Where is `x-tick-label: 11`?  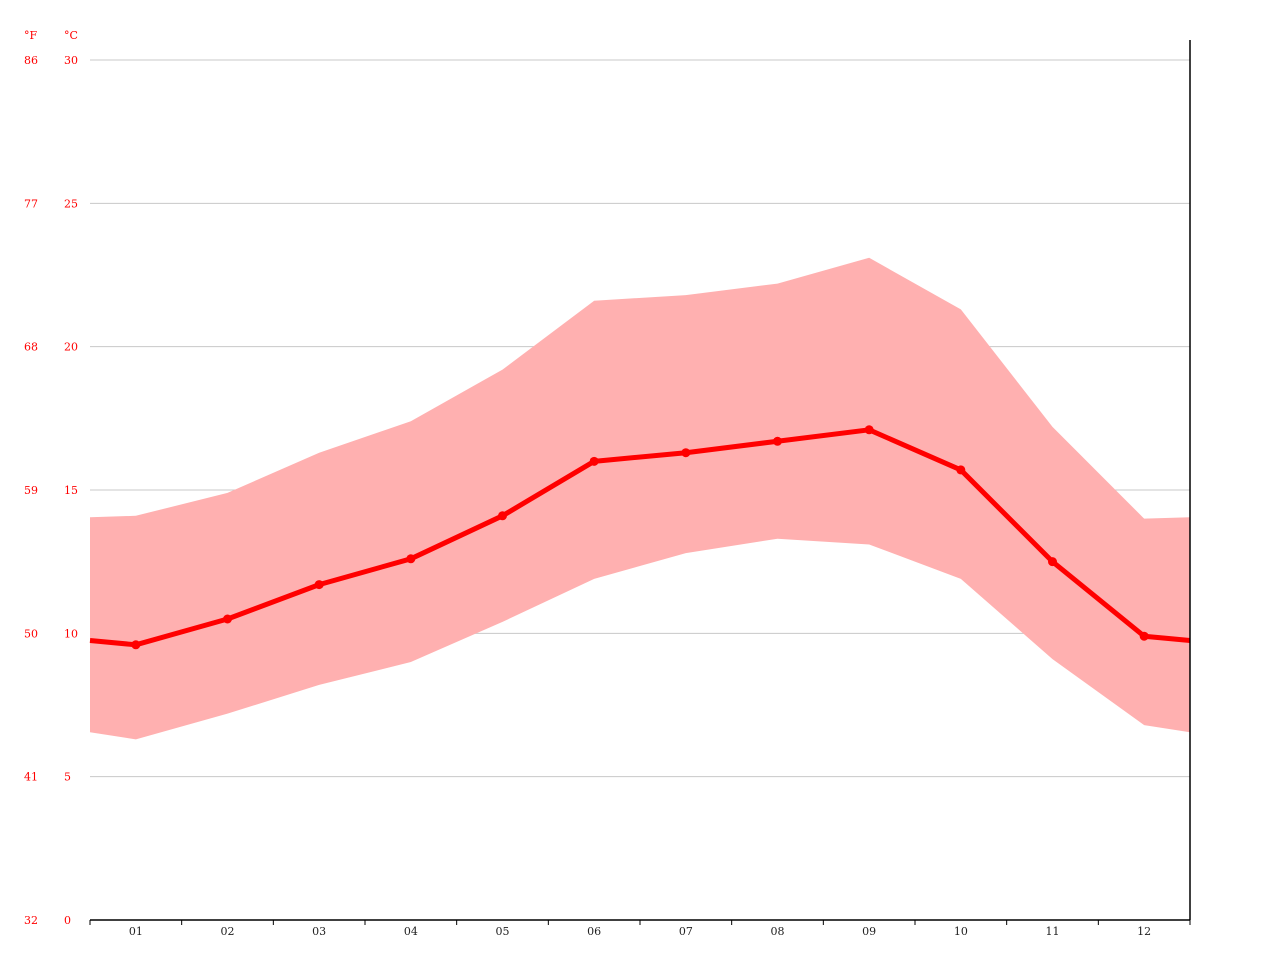
x-tick-label: 11 is located at coordinates (1053, 931).